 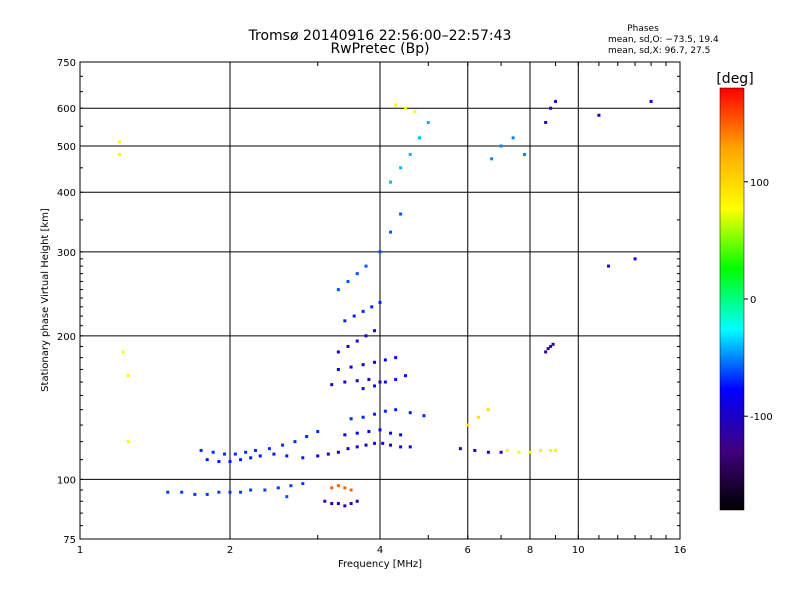 What do you see at coordinates (761, 417) in the screenshot?
I see `colorbar-tick-label: -100` at bounding box center [761, 417].